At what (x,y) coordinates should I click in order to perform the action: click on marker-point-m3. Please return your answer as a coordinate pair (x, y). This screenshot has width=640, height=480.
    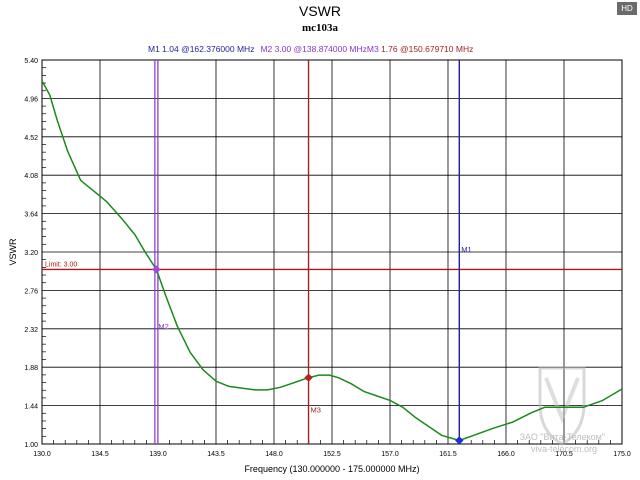
    Looking at the image, I should click on (308, 377).